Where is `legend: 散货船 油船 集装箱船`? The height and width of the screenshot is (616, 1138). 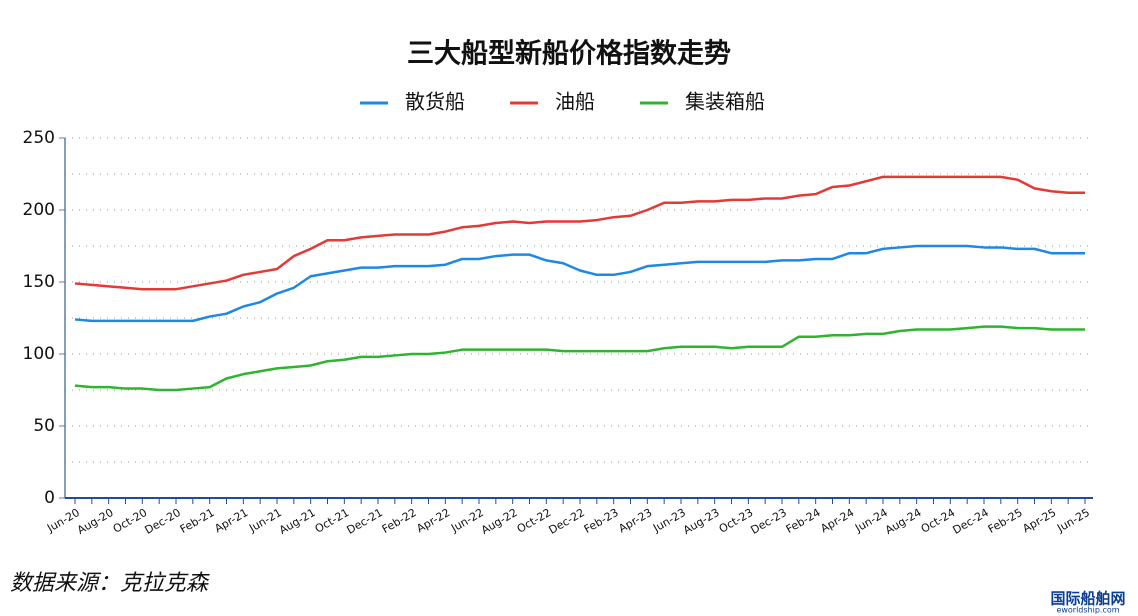 legend: 散货船 油船 集装箱船 is located at coordinates (562, 102).